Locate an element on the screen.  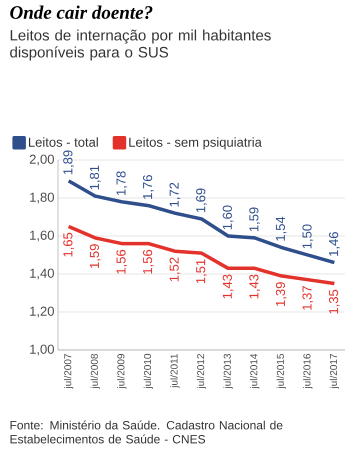
y-tick-label: 1,60 is located at coordinates (42, 236).